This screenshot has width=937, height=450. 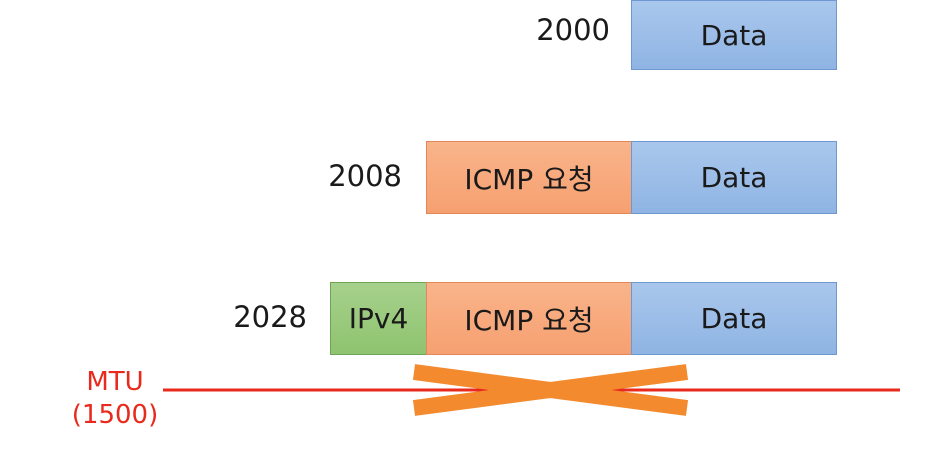 What do you see at coordinates (573, 30) in the screenshot?
I see `packet-size-label-2000: 2000` at bounding box center [573, 30].